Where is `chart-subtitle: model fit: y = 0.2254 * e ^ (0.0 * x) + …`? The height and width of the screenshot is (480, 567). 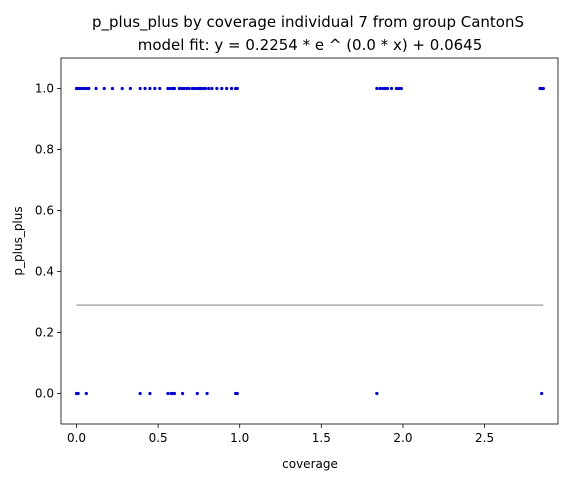
chart-subtitle: model fit: y = 0.2254 * e ^ (0.0 * x) + … is located at coordinates (310, 45).